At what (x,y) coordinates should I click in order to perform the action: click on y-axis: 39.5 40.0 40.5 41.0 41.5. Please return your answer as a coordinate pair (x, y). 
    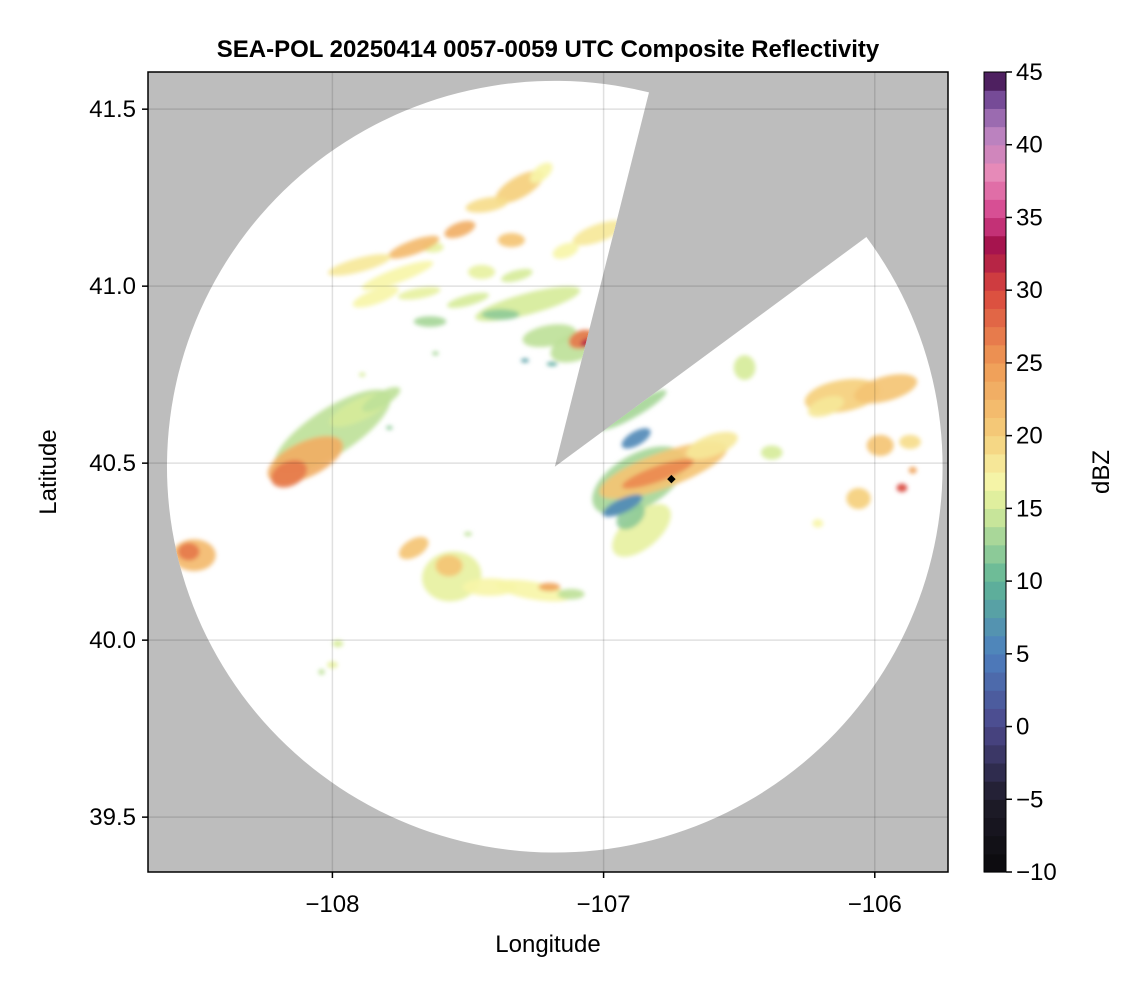
    Looking at the image, I should click on (118, 463).